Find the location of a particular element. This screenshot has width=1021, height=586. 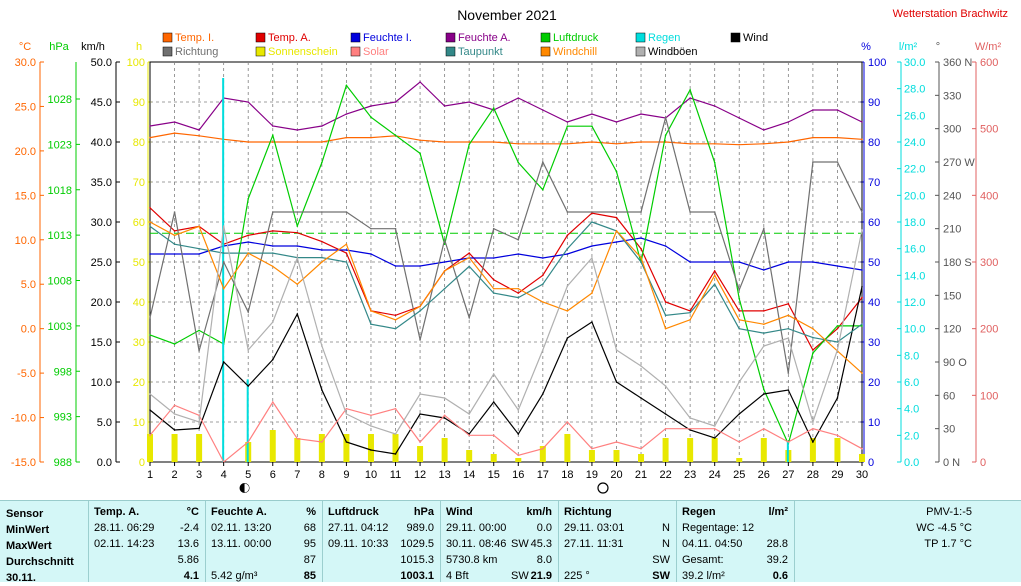

pmv-value: PMV-1:-5 is located at coordinates (949, 512).